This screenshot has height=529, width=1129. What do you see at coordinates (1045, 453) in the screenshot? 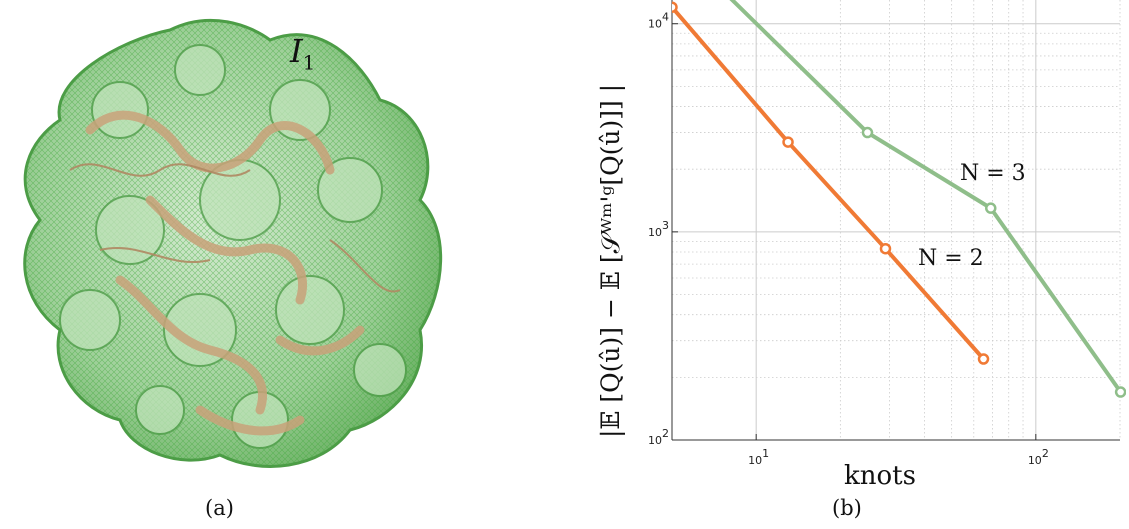
I see `x-tick-exponent: 2` at bounding box center [1045, 453].